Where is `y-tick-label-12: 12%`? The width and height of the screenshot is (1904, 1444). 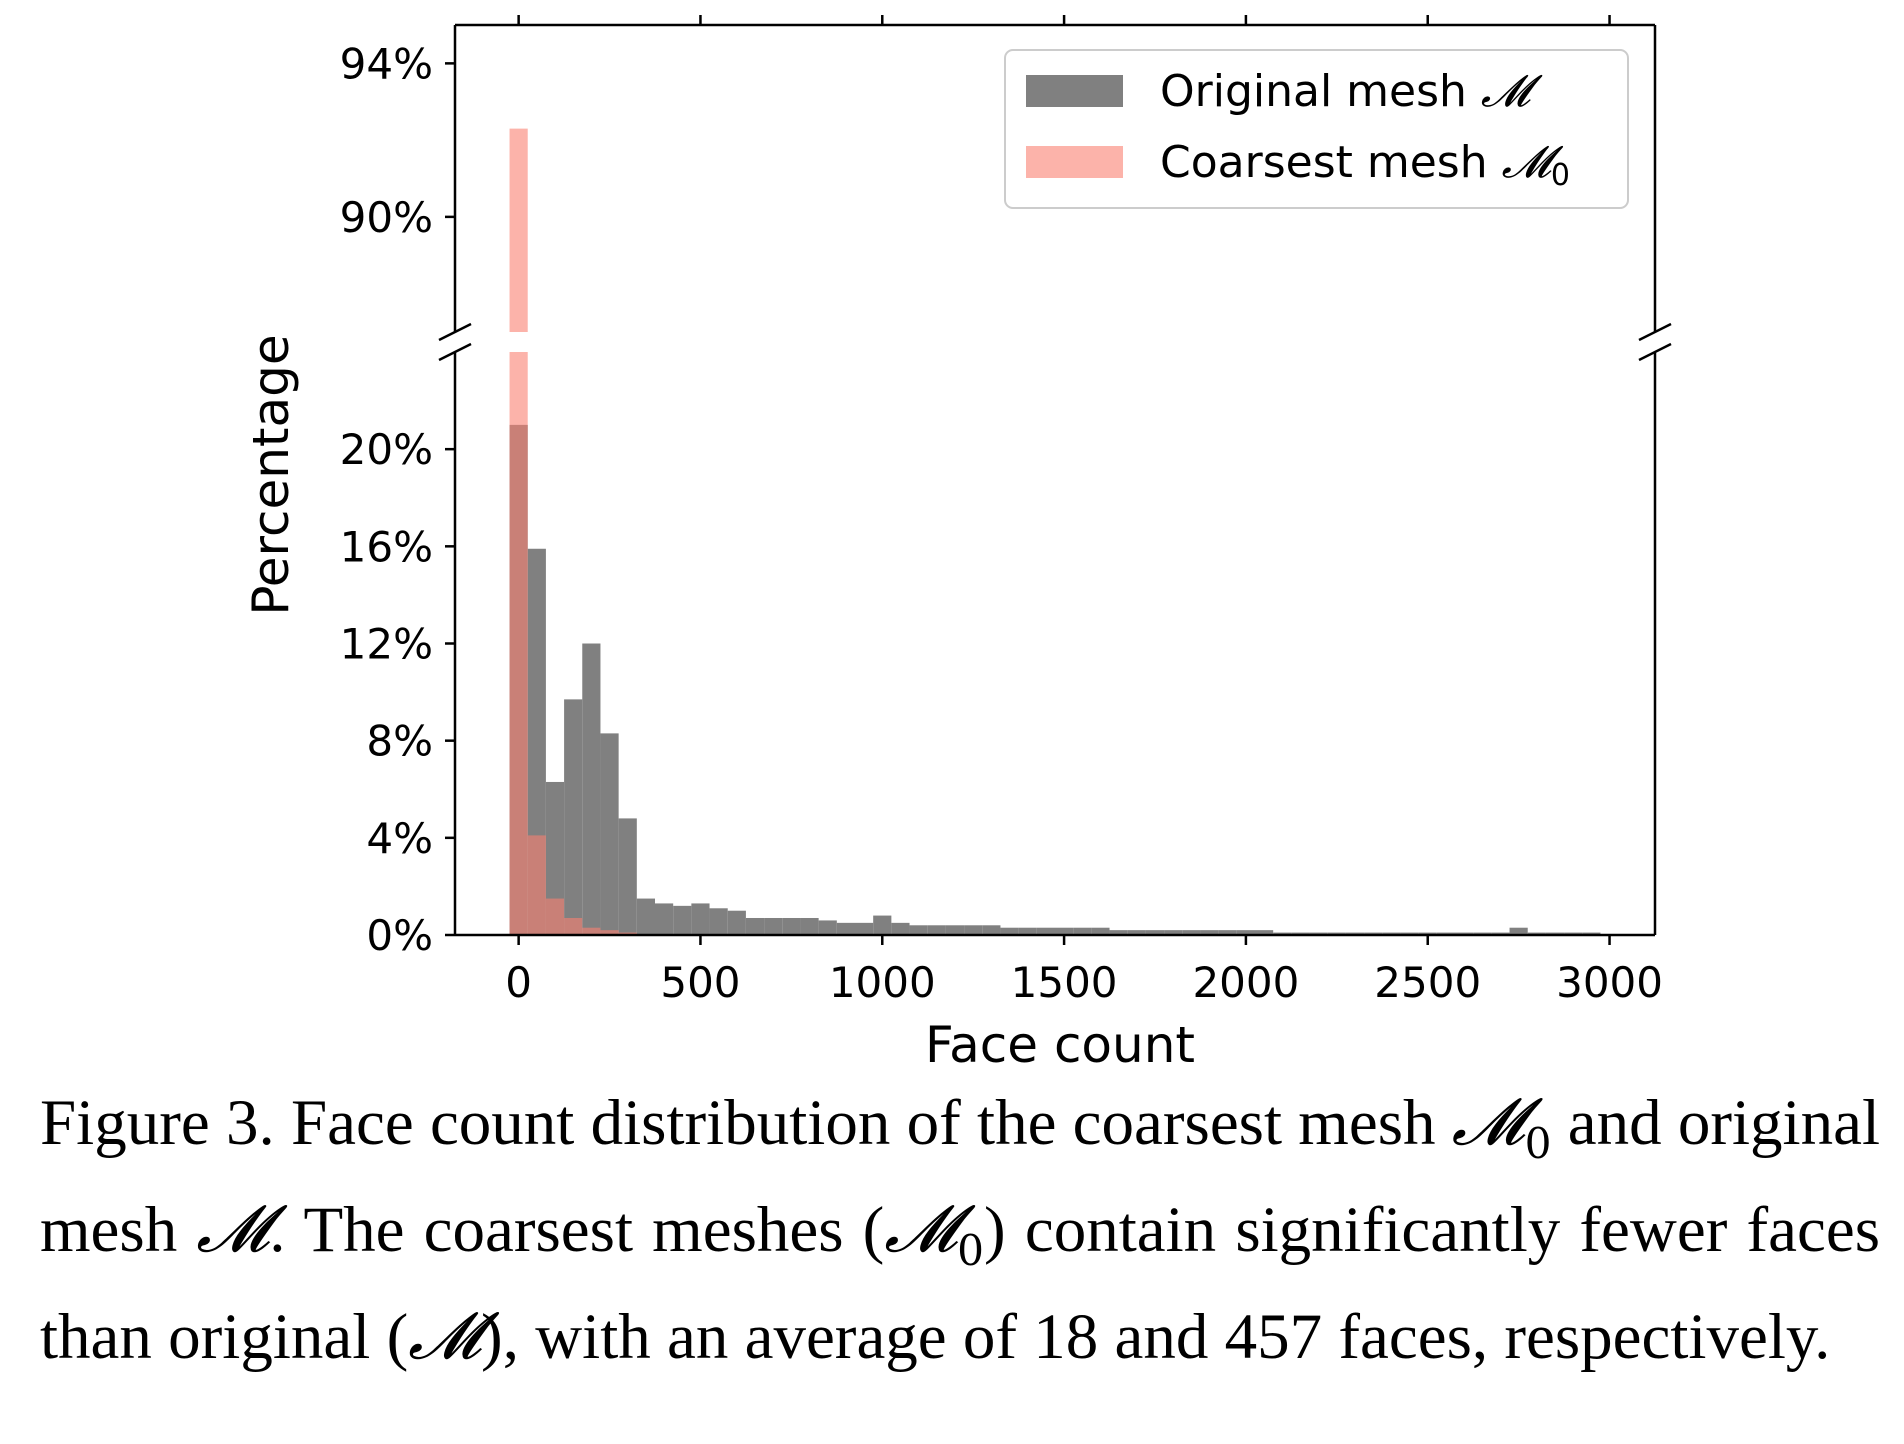
y-tick-label-12: 12% is located at coordinates (386, 644).